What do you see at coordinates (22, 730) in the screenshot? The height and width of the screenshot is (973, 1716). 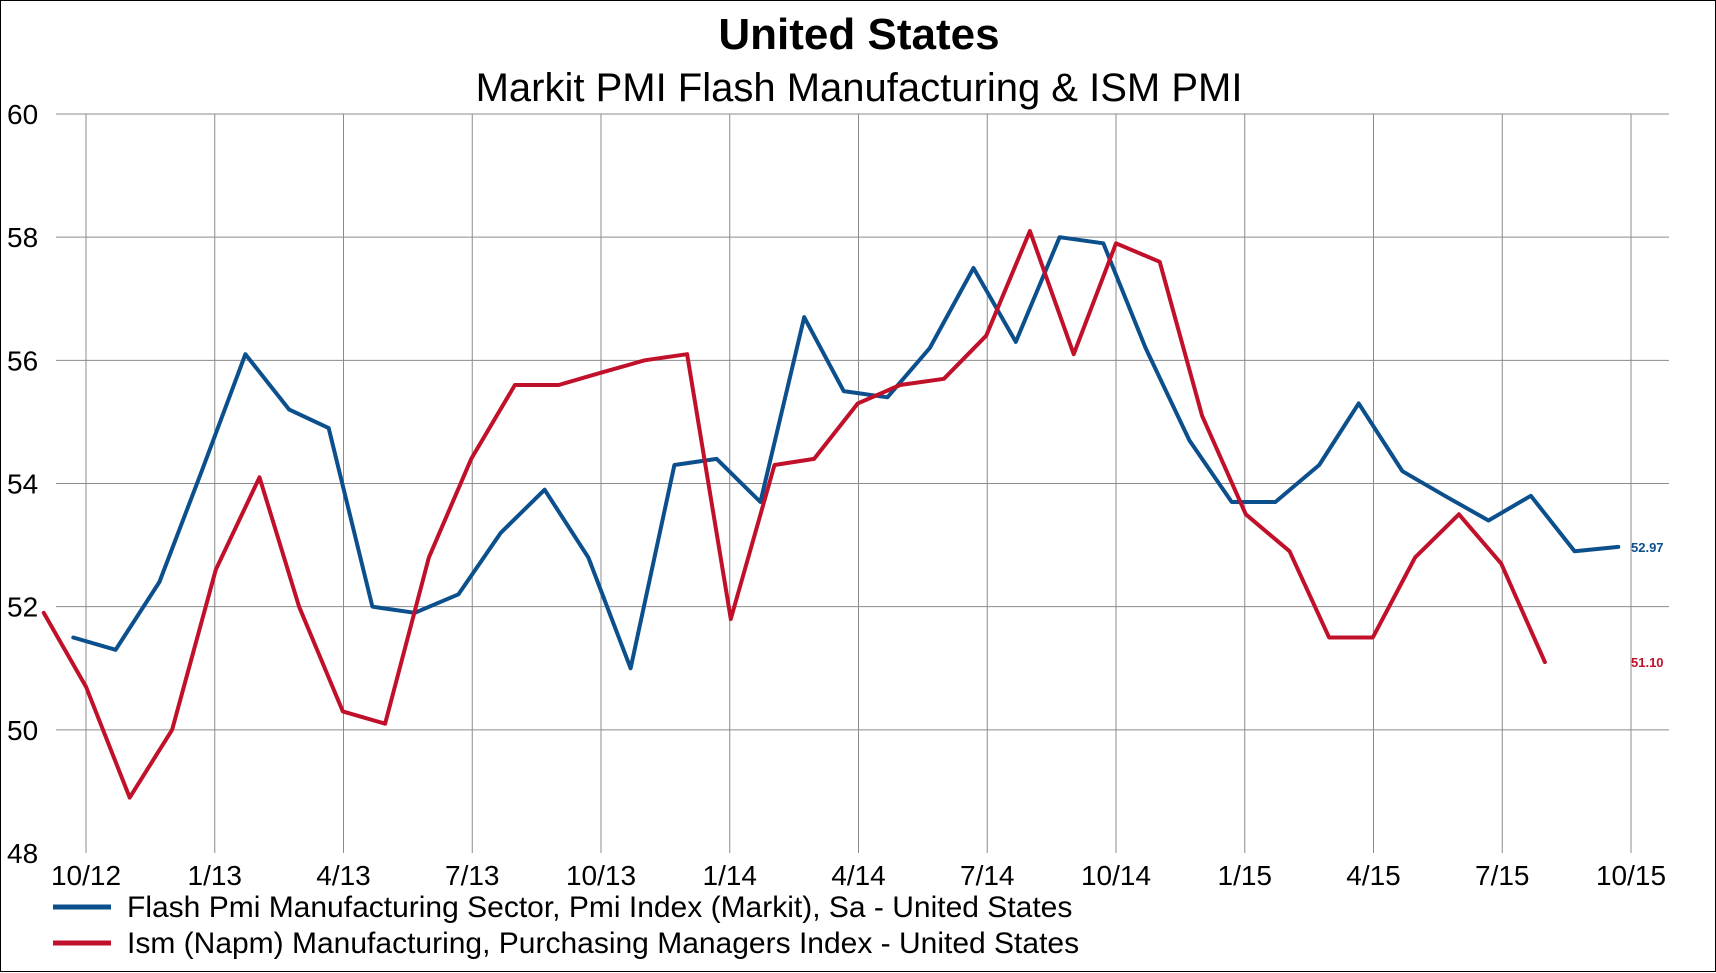 I see `y-tick-label: 50` at bounding box center [22, 730].